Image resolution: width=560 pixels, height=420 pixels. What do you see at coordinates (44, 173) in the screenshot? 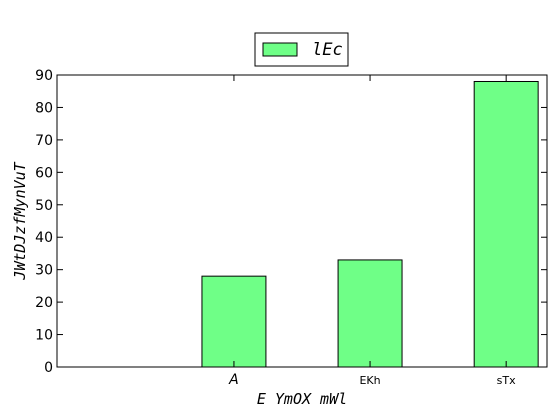
I see `y-tick-label: 60` at bounding box center [44, 173].